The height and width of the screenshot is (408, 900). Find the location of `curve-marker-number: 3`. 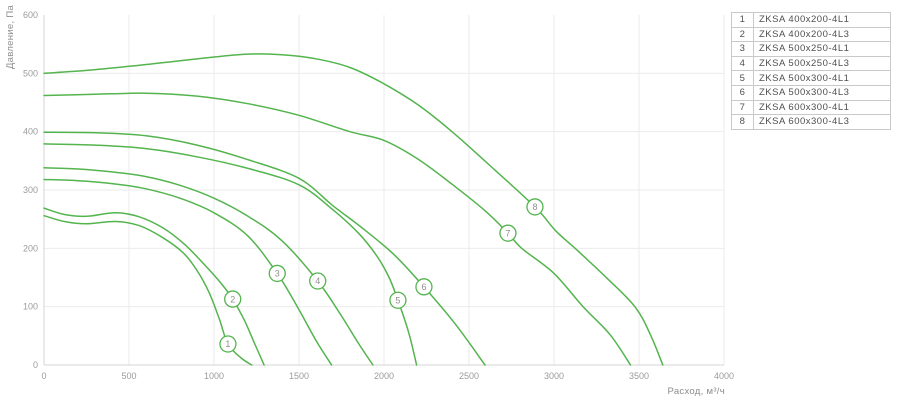

curve-marker-number: 3 is located at coordinates (277, 274).